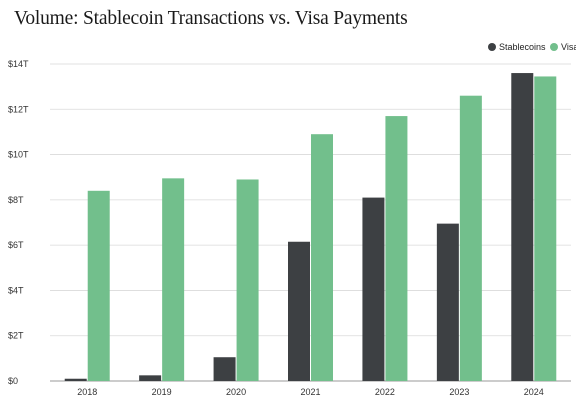 Image resolution: width=576 pixels, height=404 pixels. I want to click on y-tick-label: $12T, so click(18, 109).